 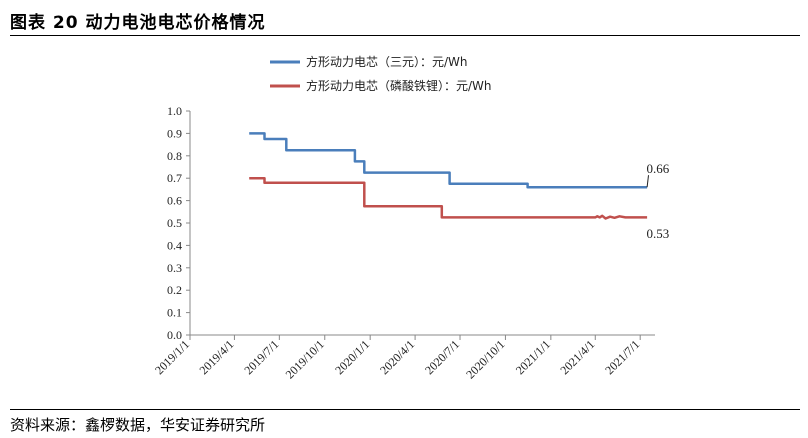 What do you see at coordinates (405, 35) in the screenshot?
I see `title-rule` at bounding box center [405, 35].